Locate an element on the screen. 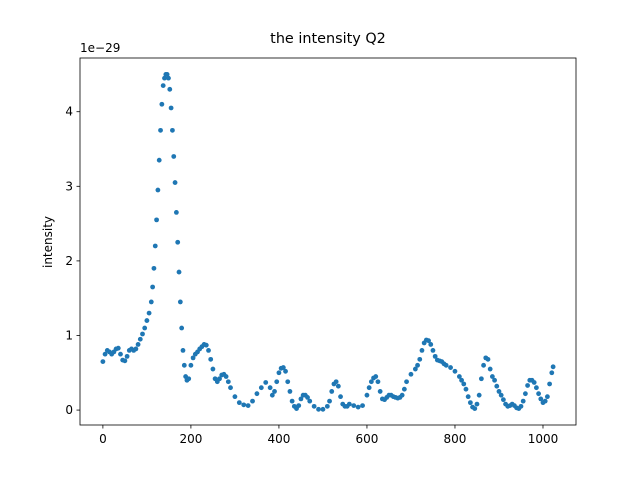 The width and height of the screenshot is (640, 484). x-tick-label: 600 is located at coordinates (366, 439).